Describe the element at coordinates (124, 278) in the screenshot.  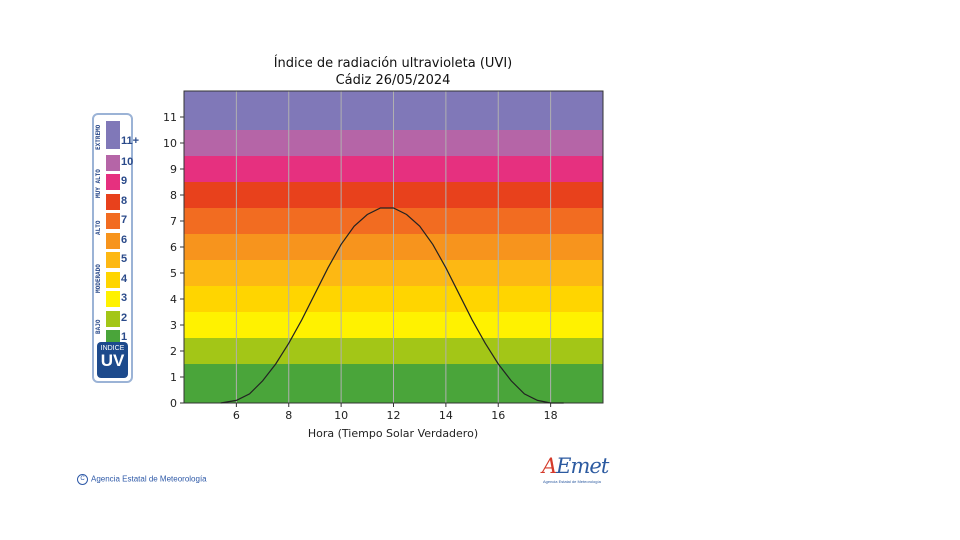
I see `legend-level-8: 4` at that location.